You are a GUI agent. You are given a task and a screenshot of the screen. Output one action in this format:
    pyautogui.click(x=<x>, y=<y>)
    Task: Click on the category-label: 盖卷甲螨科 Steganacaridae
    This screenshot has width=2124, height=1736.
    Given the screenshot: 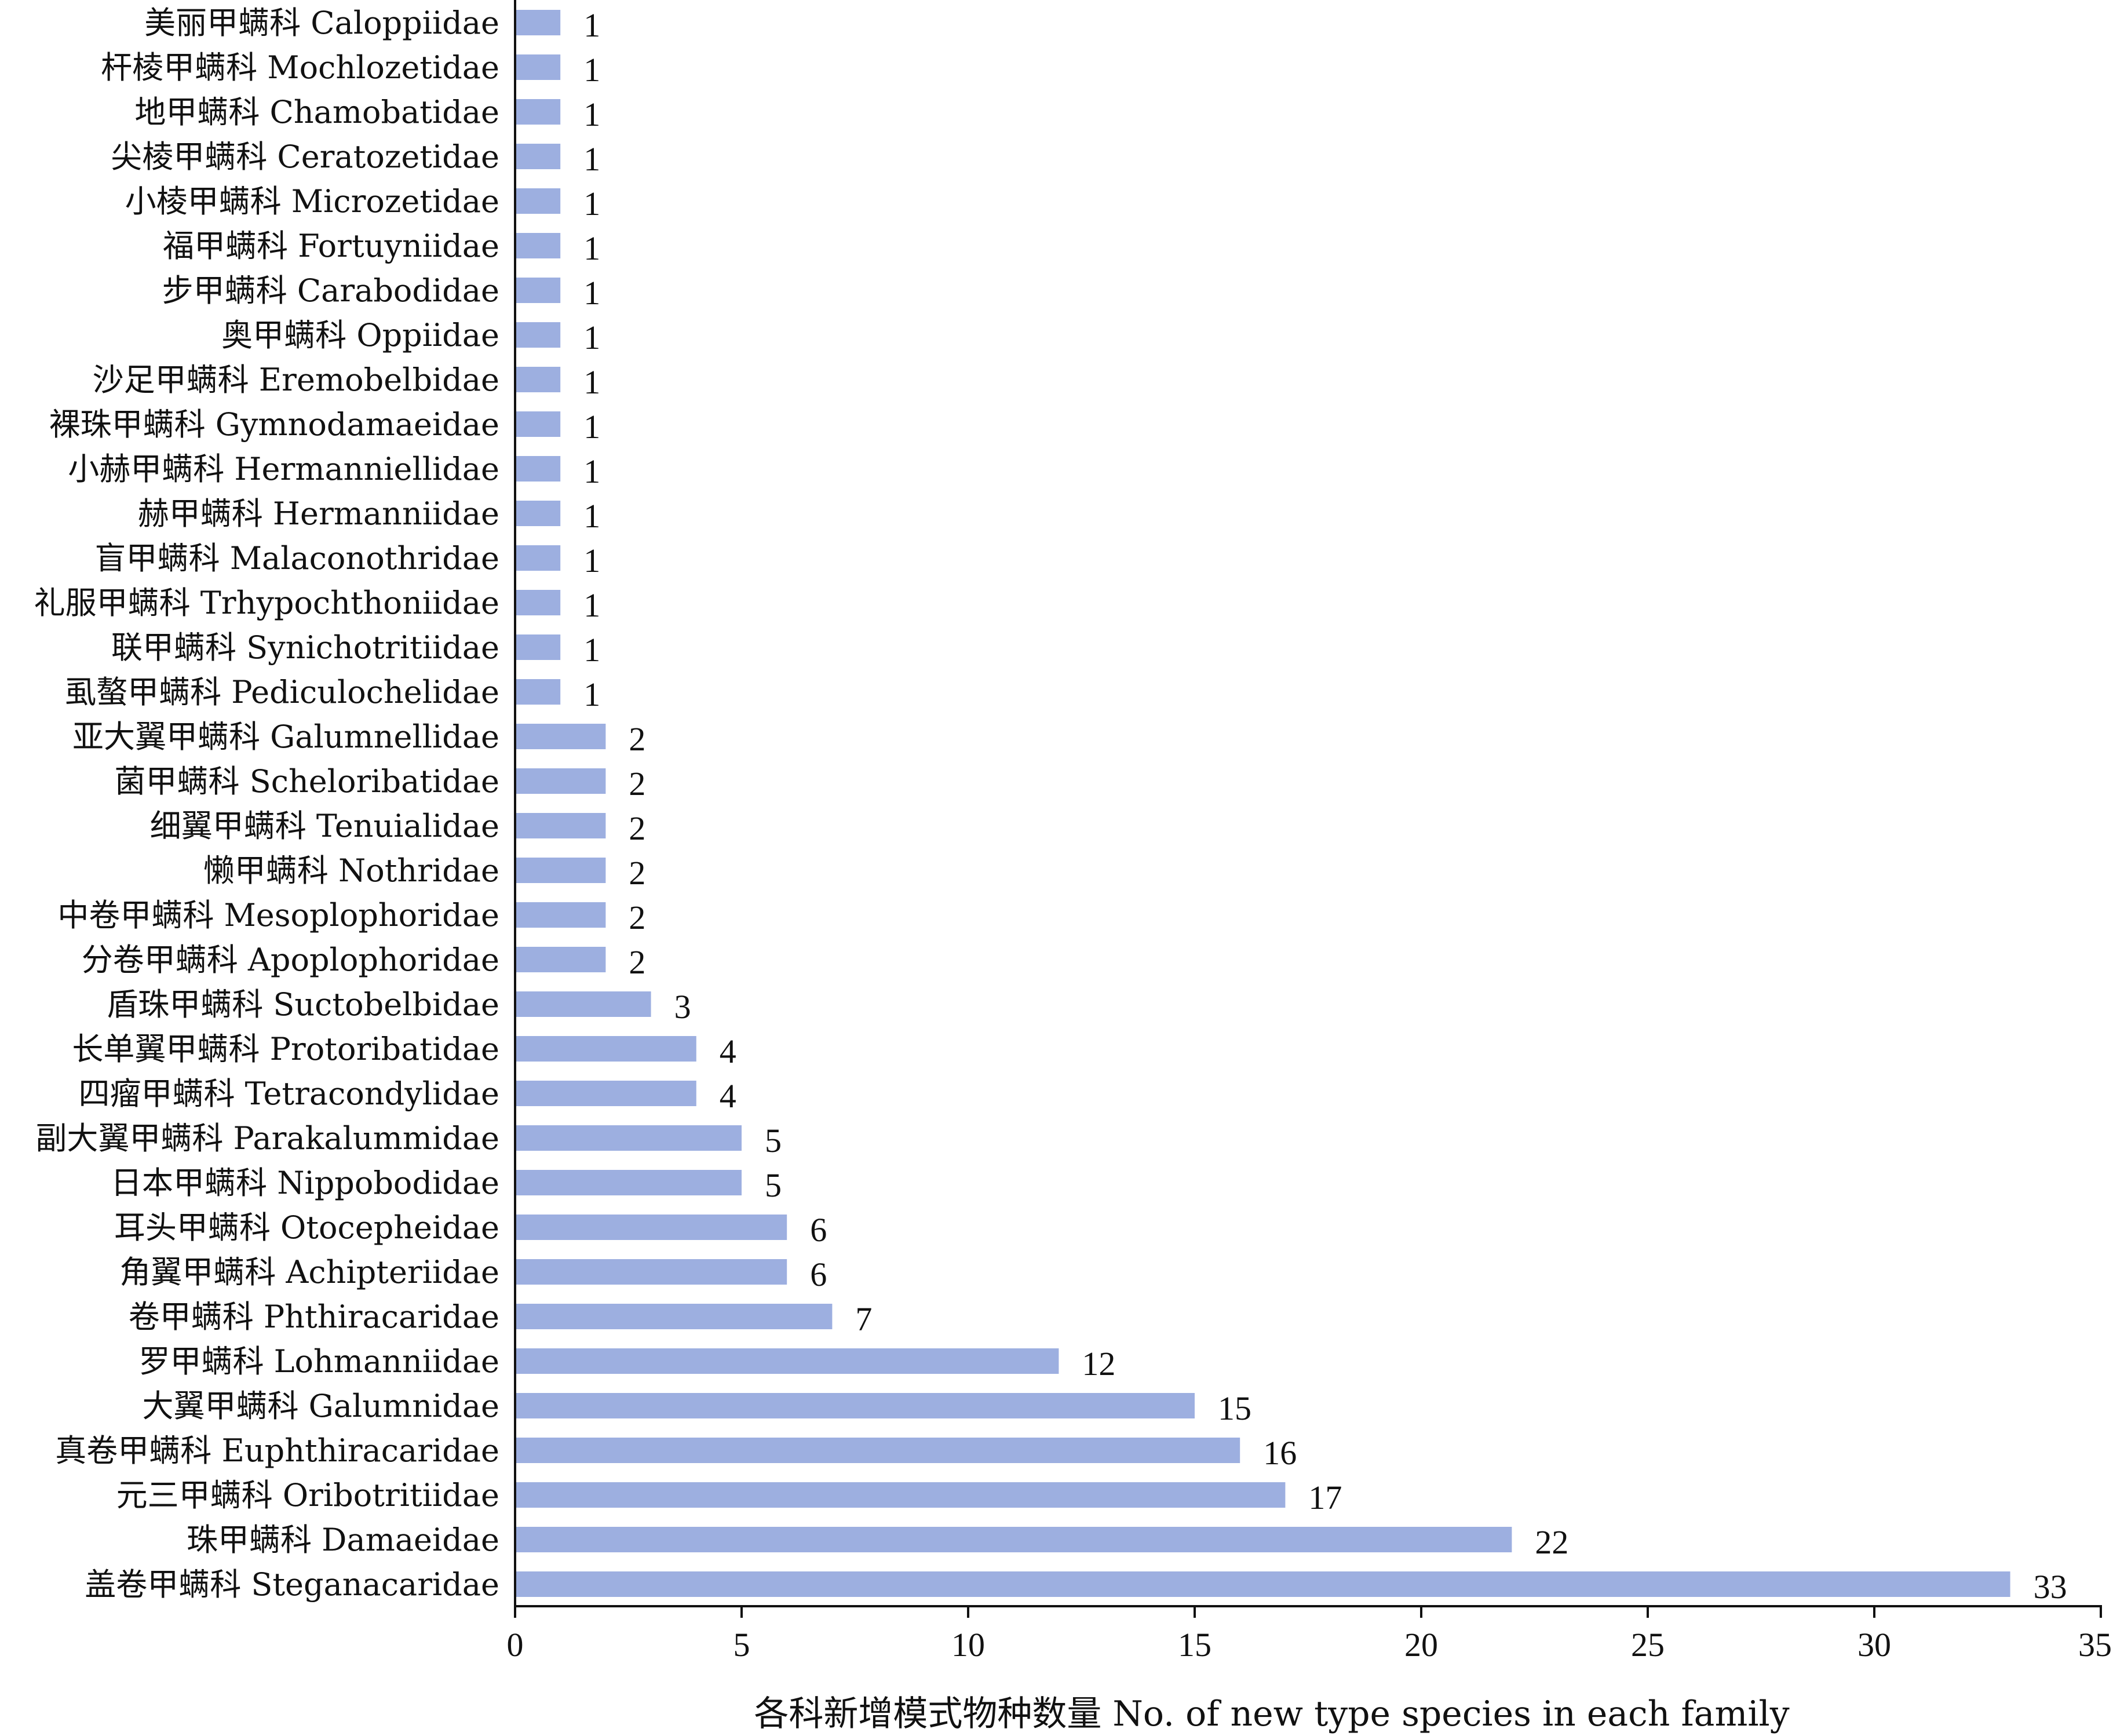 What is the action you would take?
    pyautogui.click(x=292, y=1584)
    